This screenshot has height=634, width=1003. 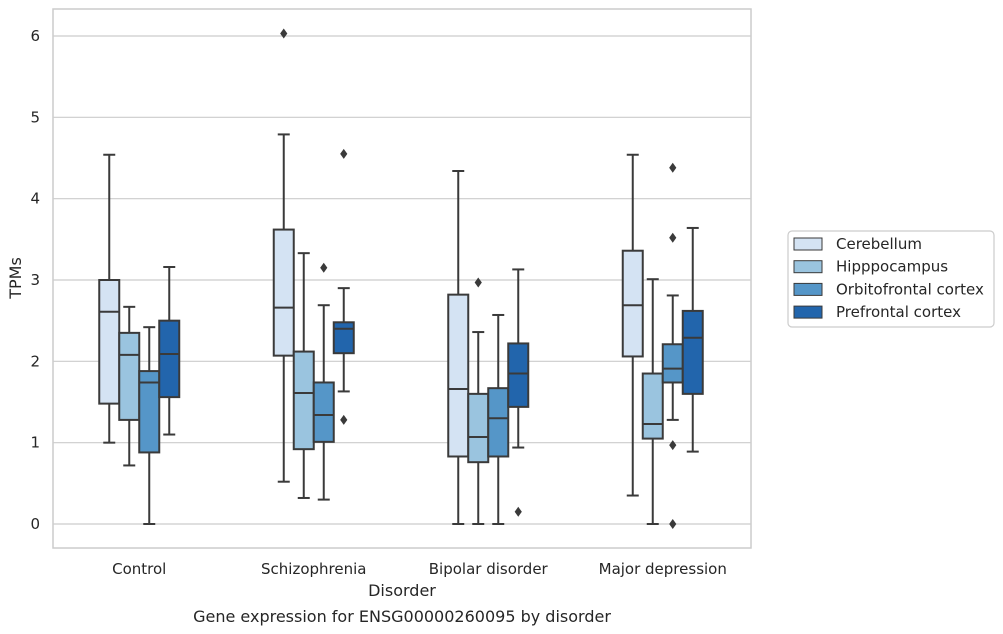 I want to click on y-axis-label: TPMs, so click(x=15, y=278).